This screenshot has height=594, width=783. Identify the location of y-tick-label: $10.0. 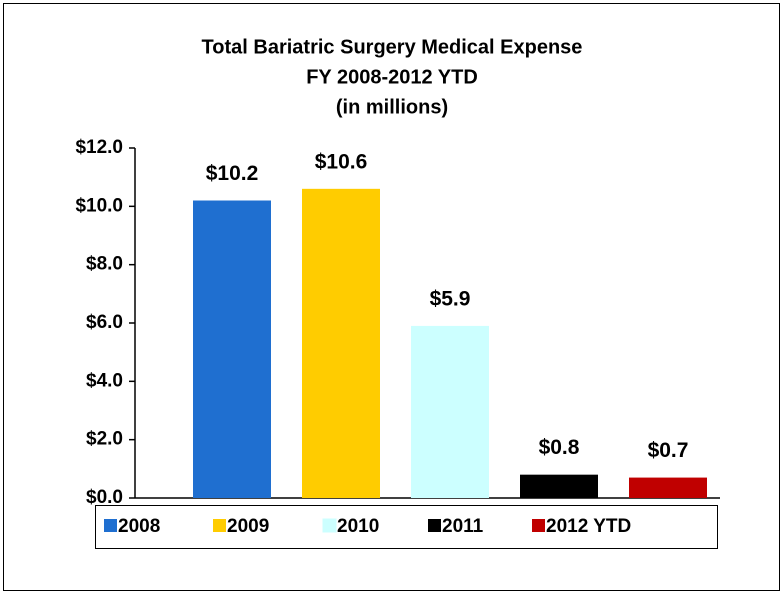
(99, 205).